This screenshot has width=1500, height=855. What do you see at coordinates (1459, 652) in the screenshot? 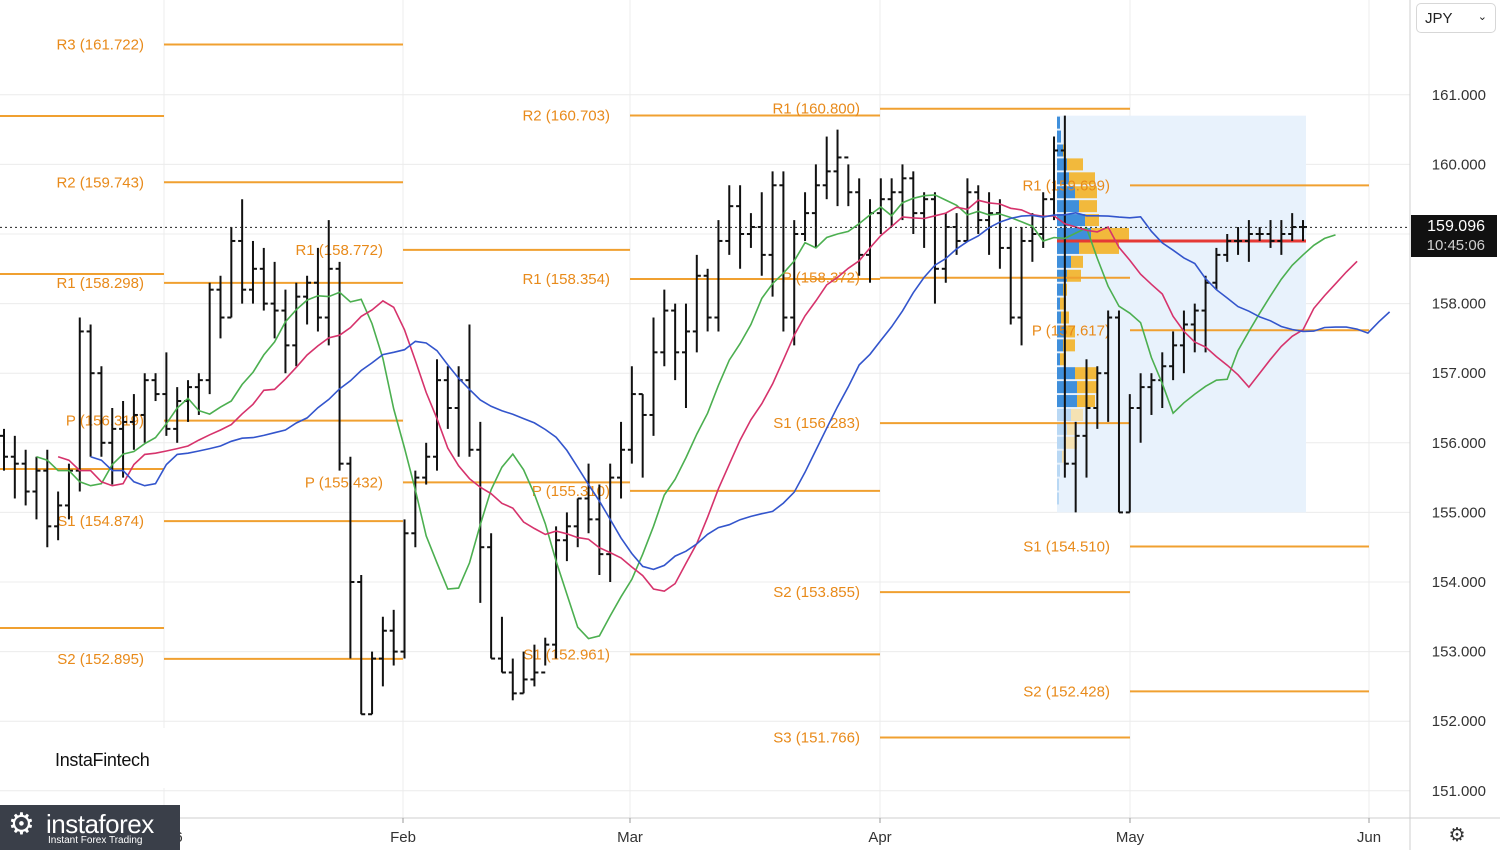
I see `price-axis-tick: 153.000` at bounding box center [1459, 652].